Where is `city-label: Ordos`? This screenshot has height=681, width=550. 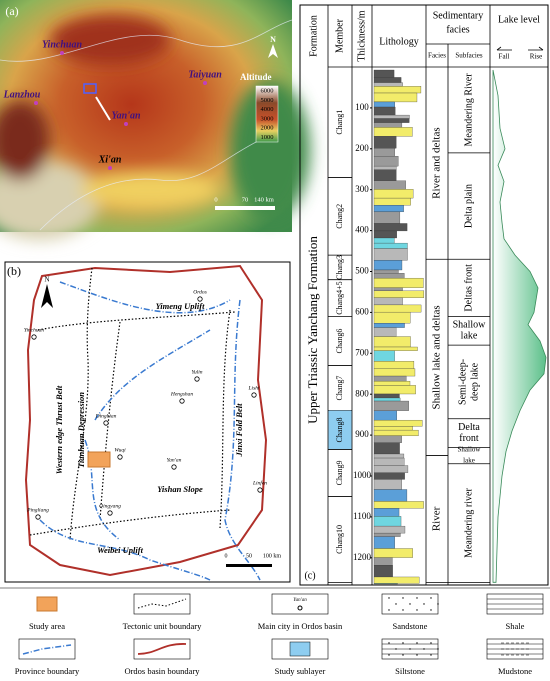
city-label: Ordos is located at coordinates (200, 292).